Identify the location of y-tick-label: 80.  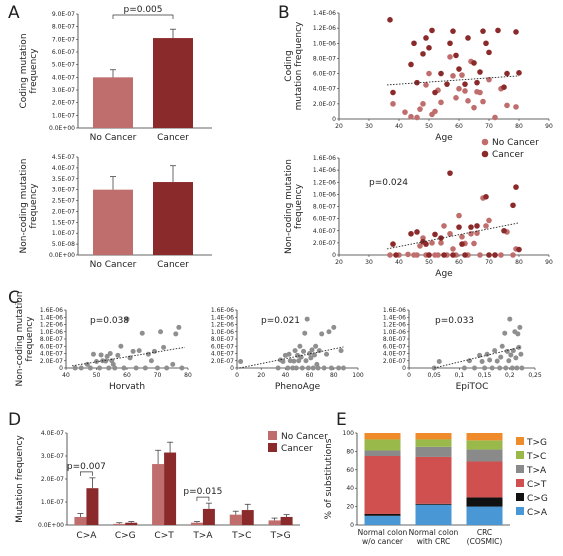
(350, 451).